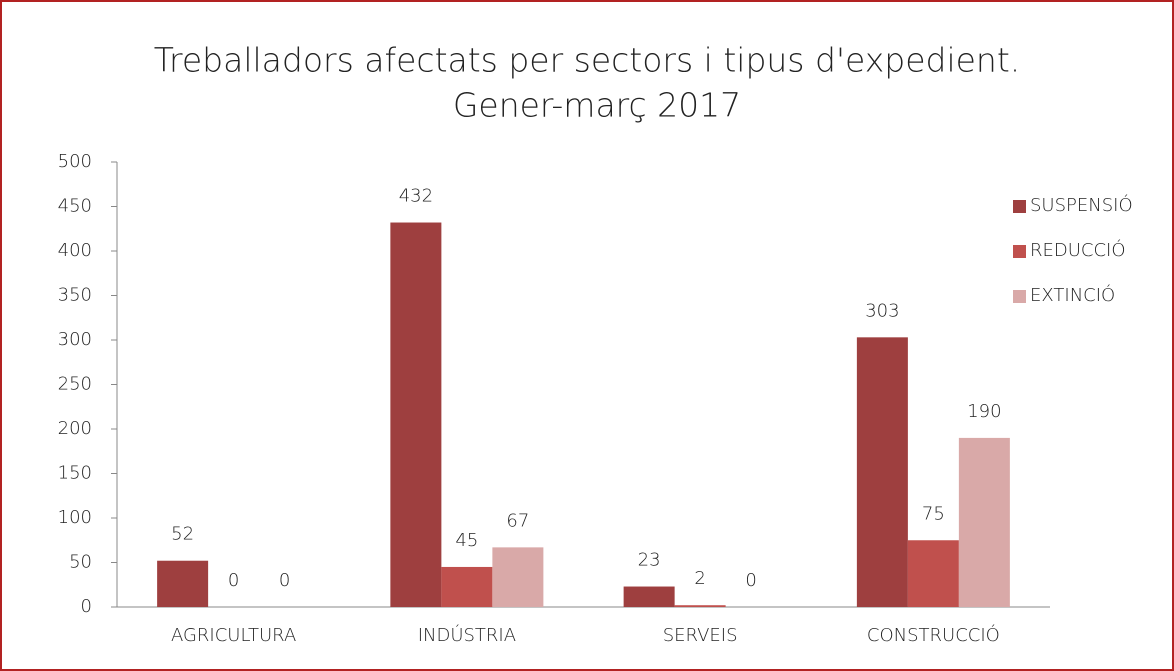 The height and width of the screenshot is (671, 1174). I want to click on value-label: 190, so click(984, 411).